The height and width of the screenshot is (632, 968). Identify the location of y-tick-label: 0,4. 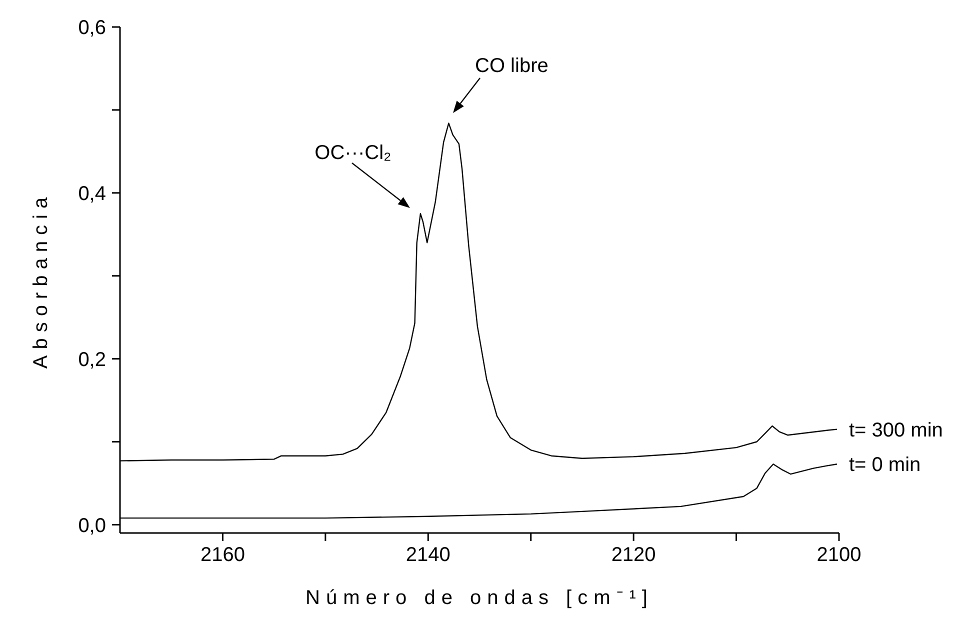
(92, 194).